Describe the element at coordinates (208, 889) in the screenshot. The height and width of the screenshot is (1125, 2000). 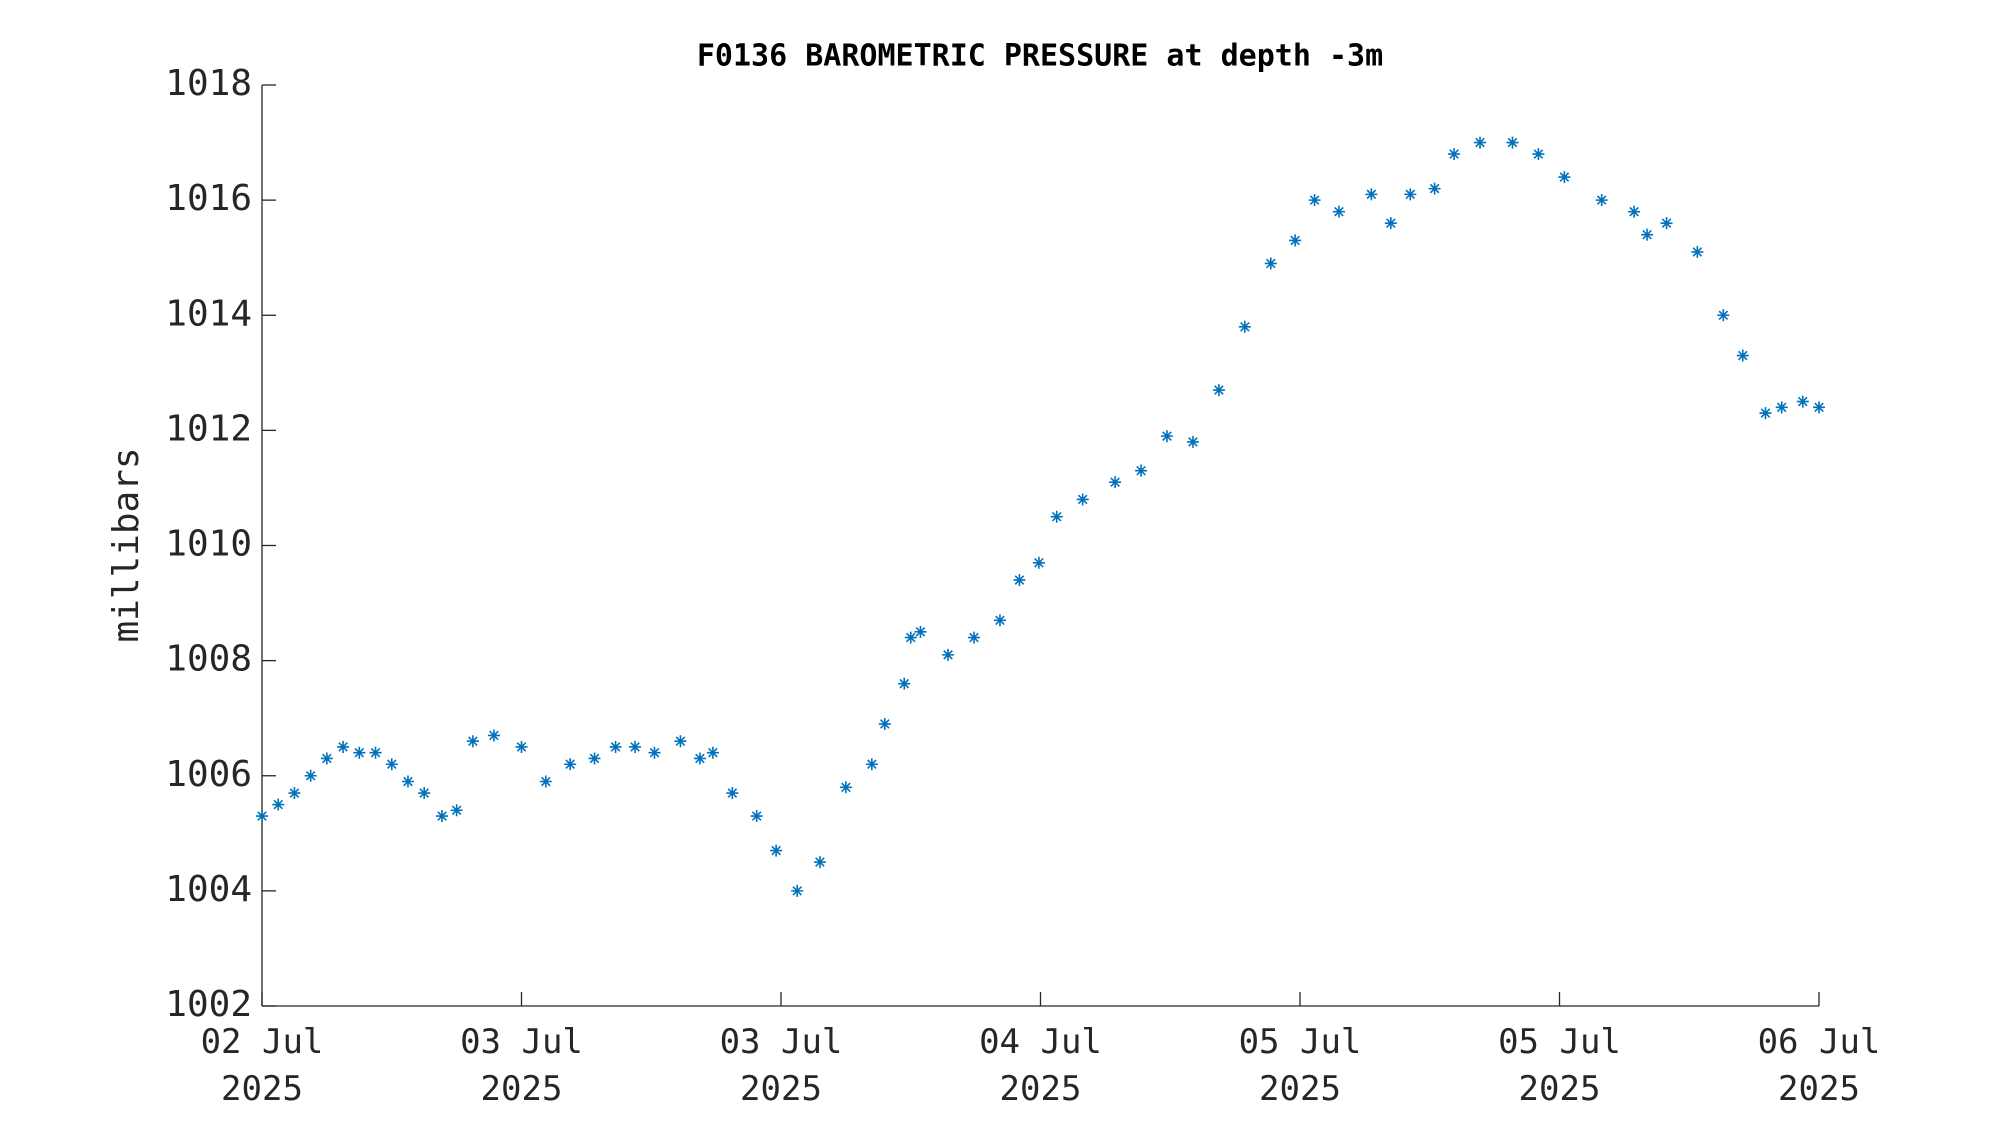
I see `y-tick-label: 1004` at that location.